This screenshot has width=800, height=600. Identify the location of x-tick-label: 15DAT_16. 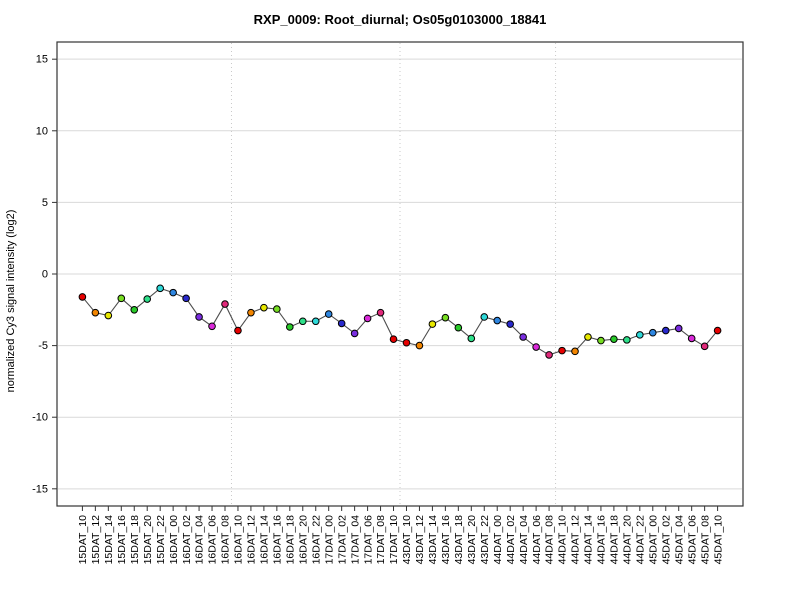
(122, 540).